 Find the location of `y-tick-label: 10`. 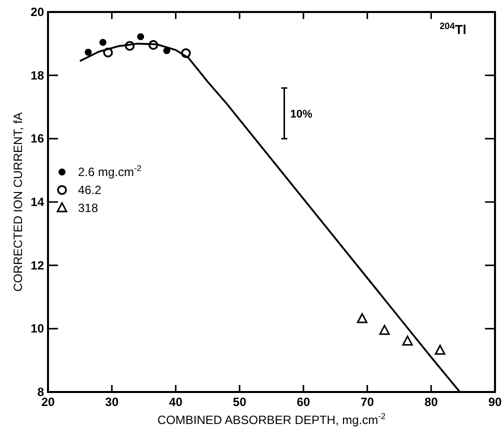

y-tick-label: 10 is located at coordinates (37, 329).